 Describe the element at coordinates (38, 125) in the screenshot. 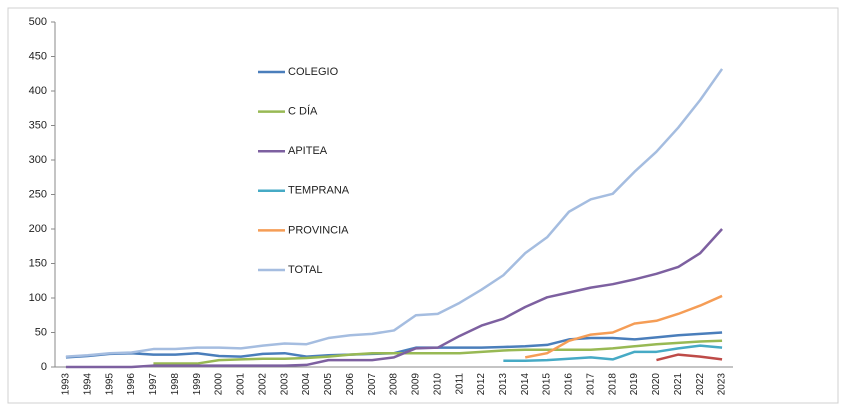

I see `y-tick-label: 350` at that location.